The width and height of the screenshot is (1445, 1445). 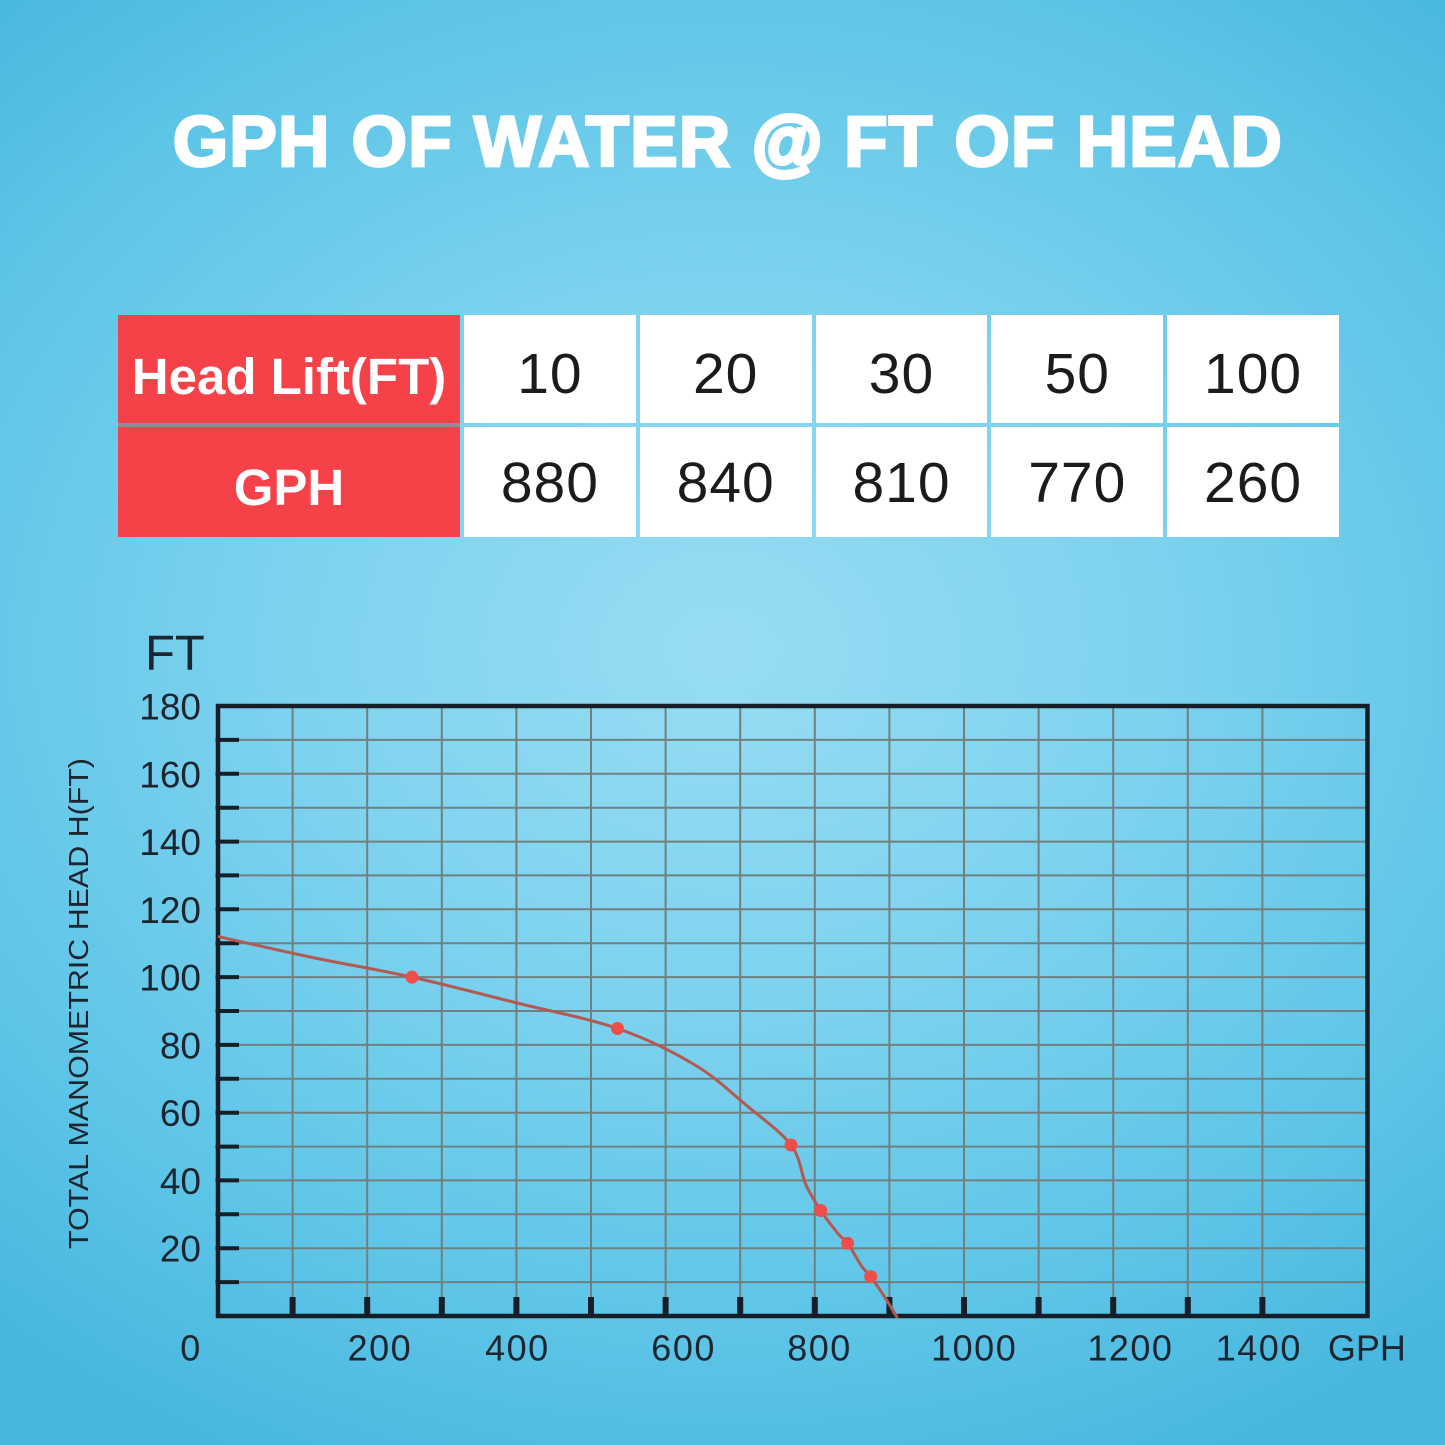 What do you see at coordinates (170, 978) in the screenshot?
I see `svg-text: 100` at bounding box center [170, 978].